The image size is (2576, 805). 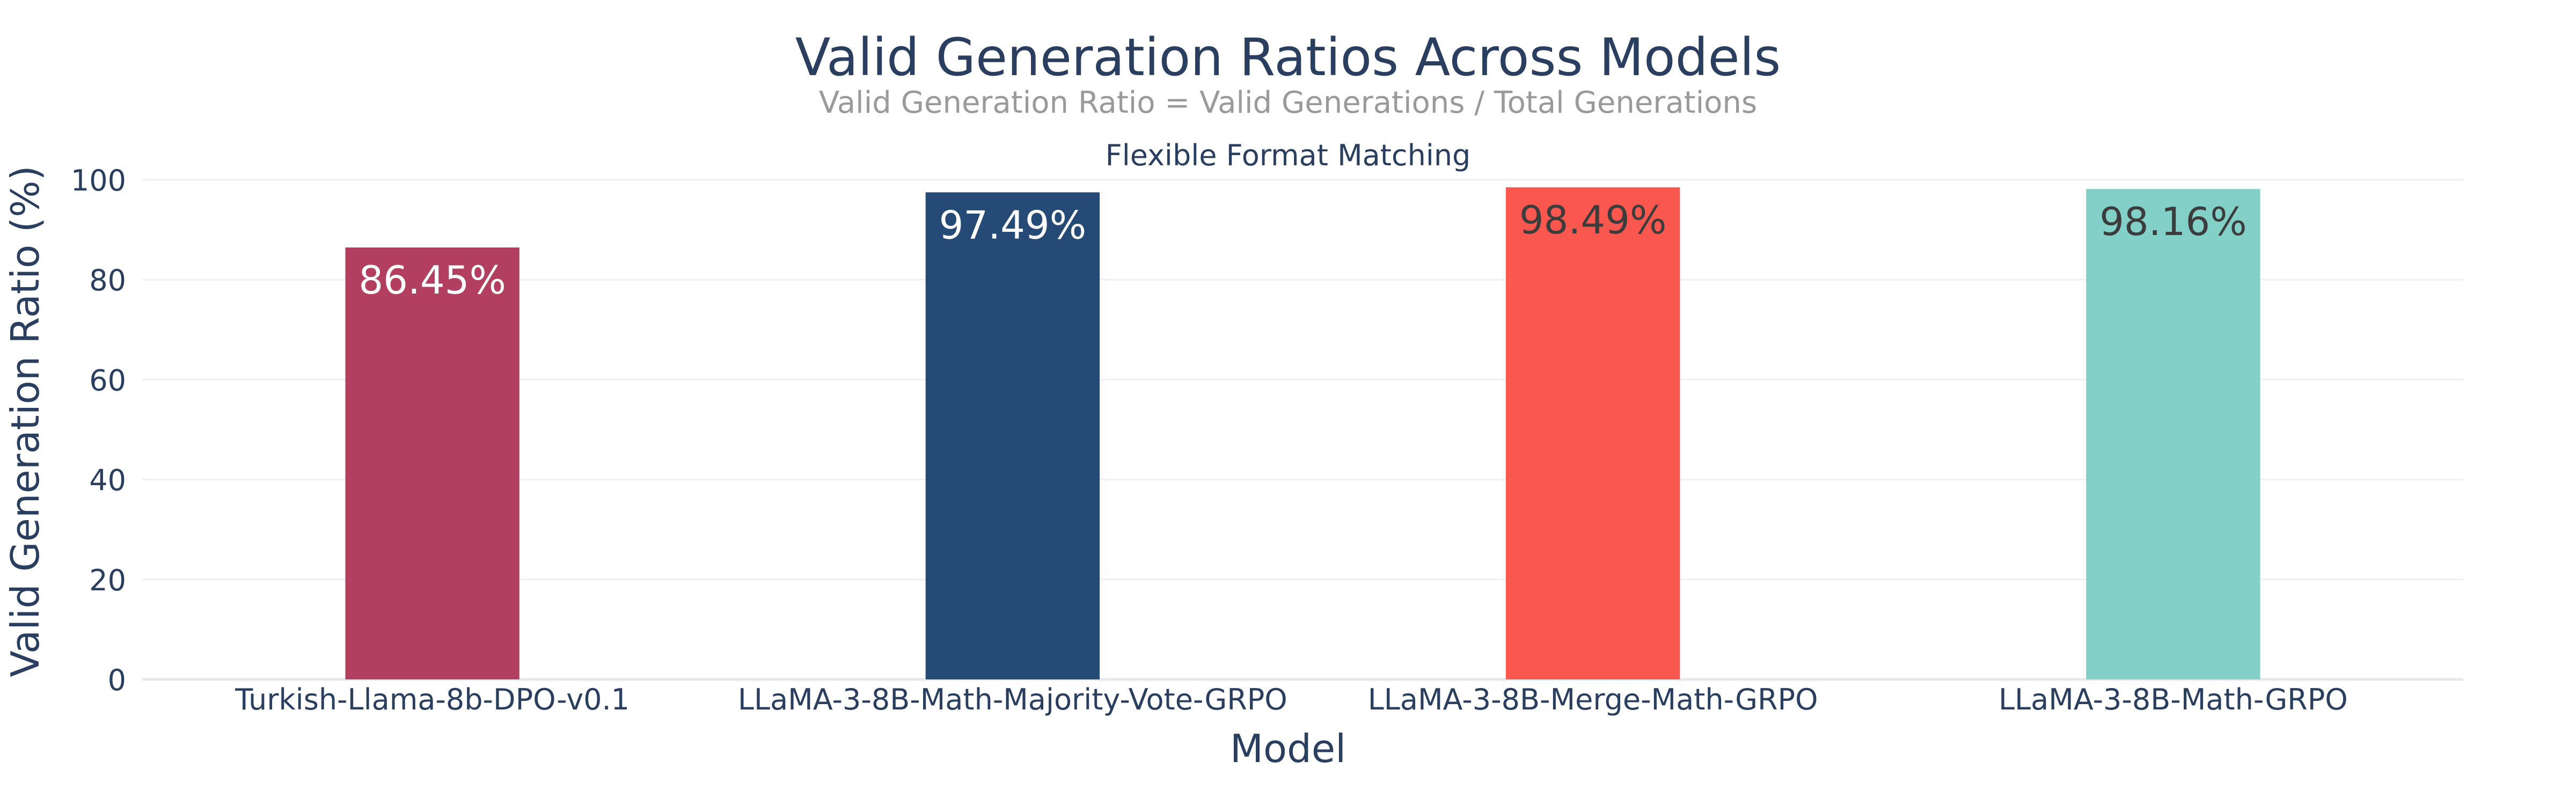 What do you see at coordinates (1593, 220) in the screenshot?
I see `bar-value-label: 98.49%` at bounding box center [1593, 220].